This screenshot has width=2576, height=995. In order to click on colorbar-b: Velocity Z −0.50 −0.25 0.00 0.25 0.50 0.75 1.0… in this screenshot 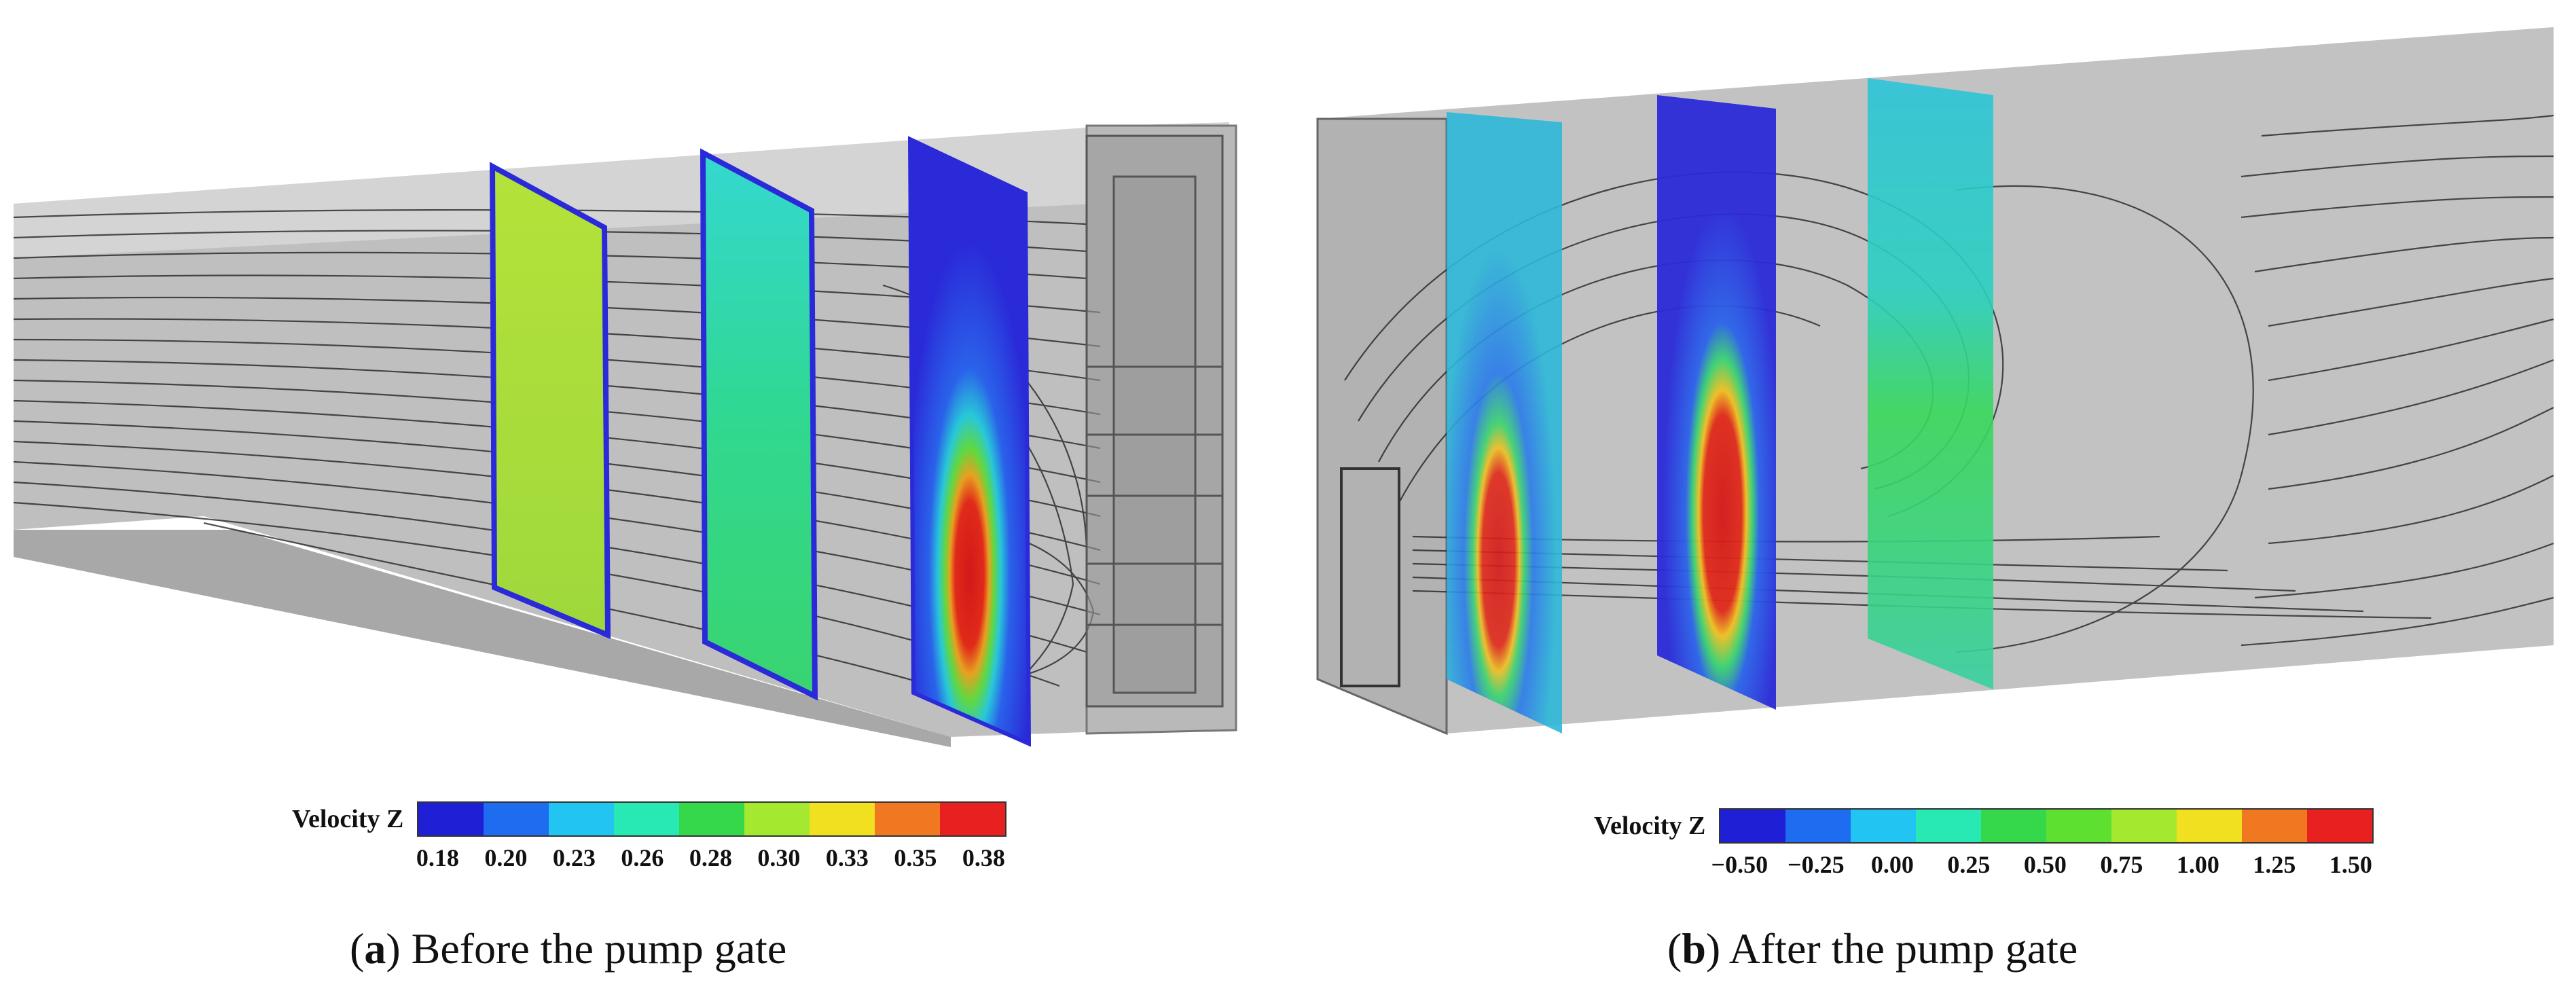, I will do `click(1984, 846)`.